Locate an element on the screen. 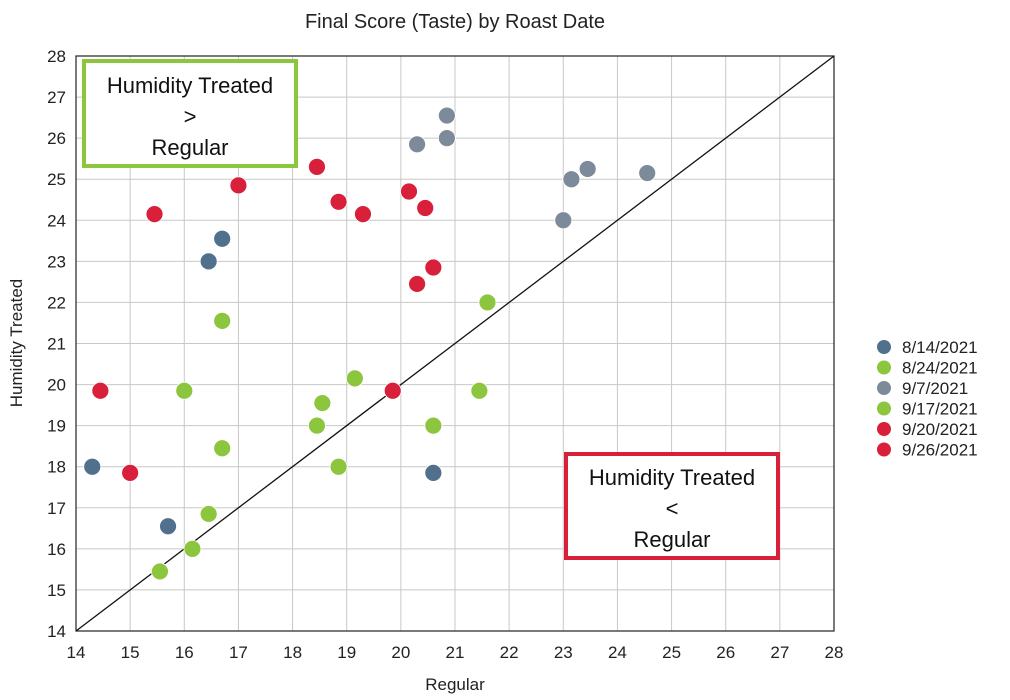 The height and width of the screenshot is (700, 1010). x-axis-label: Regular is located at coordinates (455, 684).